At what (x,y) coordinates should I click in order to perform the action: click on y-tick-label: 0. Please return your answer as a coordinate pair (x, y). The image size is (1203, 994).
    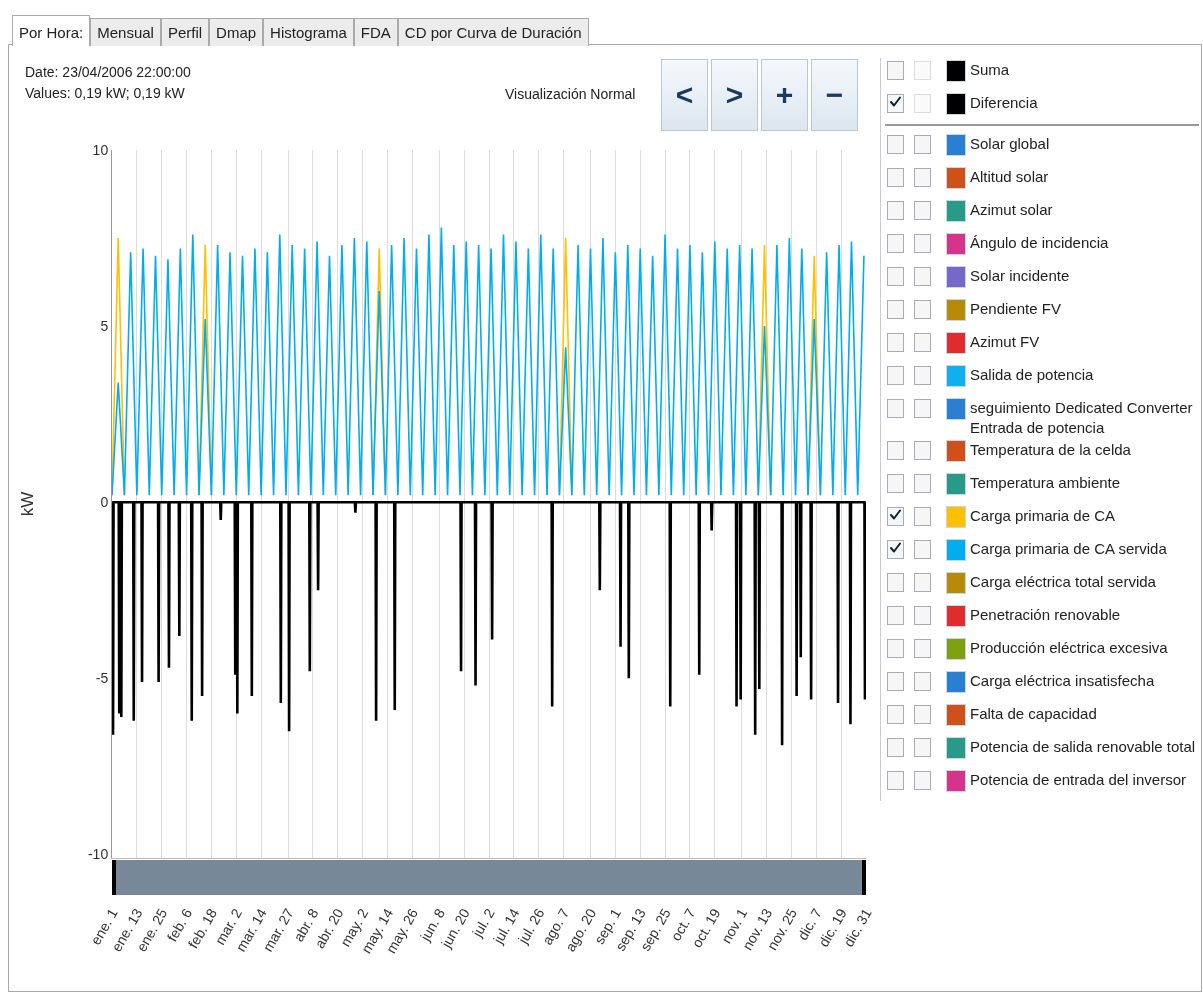
    Looking at the image, I should click on (104, 502).